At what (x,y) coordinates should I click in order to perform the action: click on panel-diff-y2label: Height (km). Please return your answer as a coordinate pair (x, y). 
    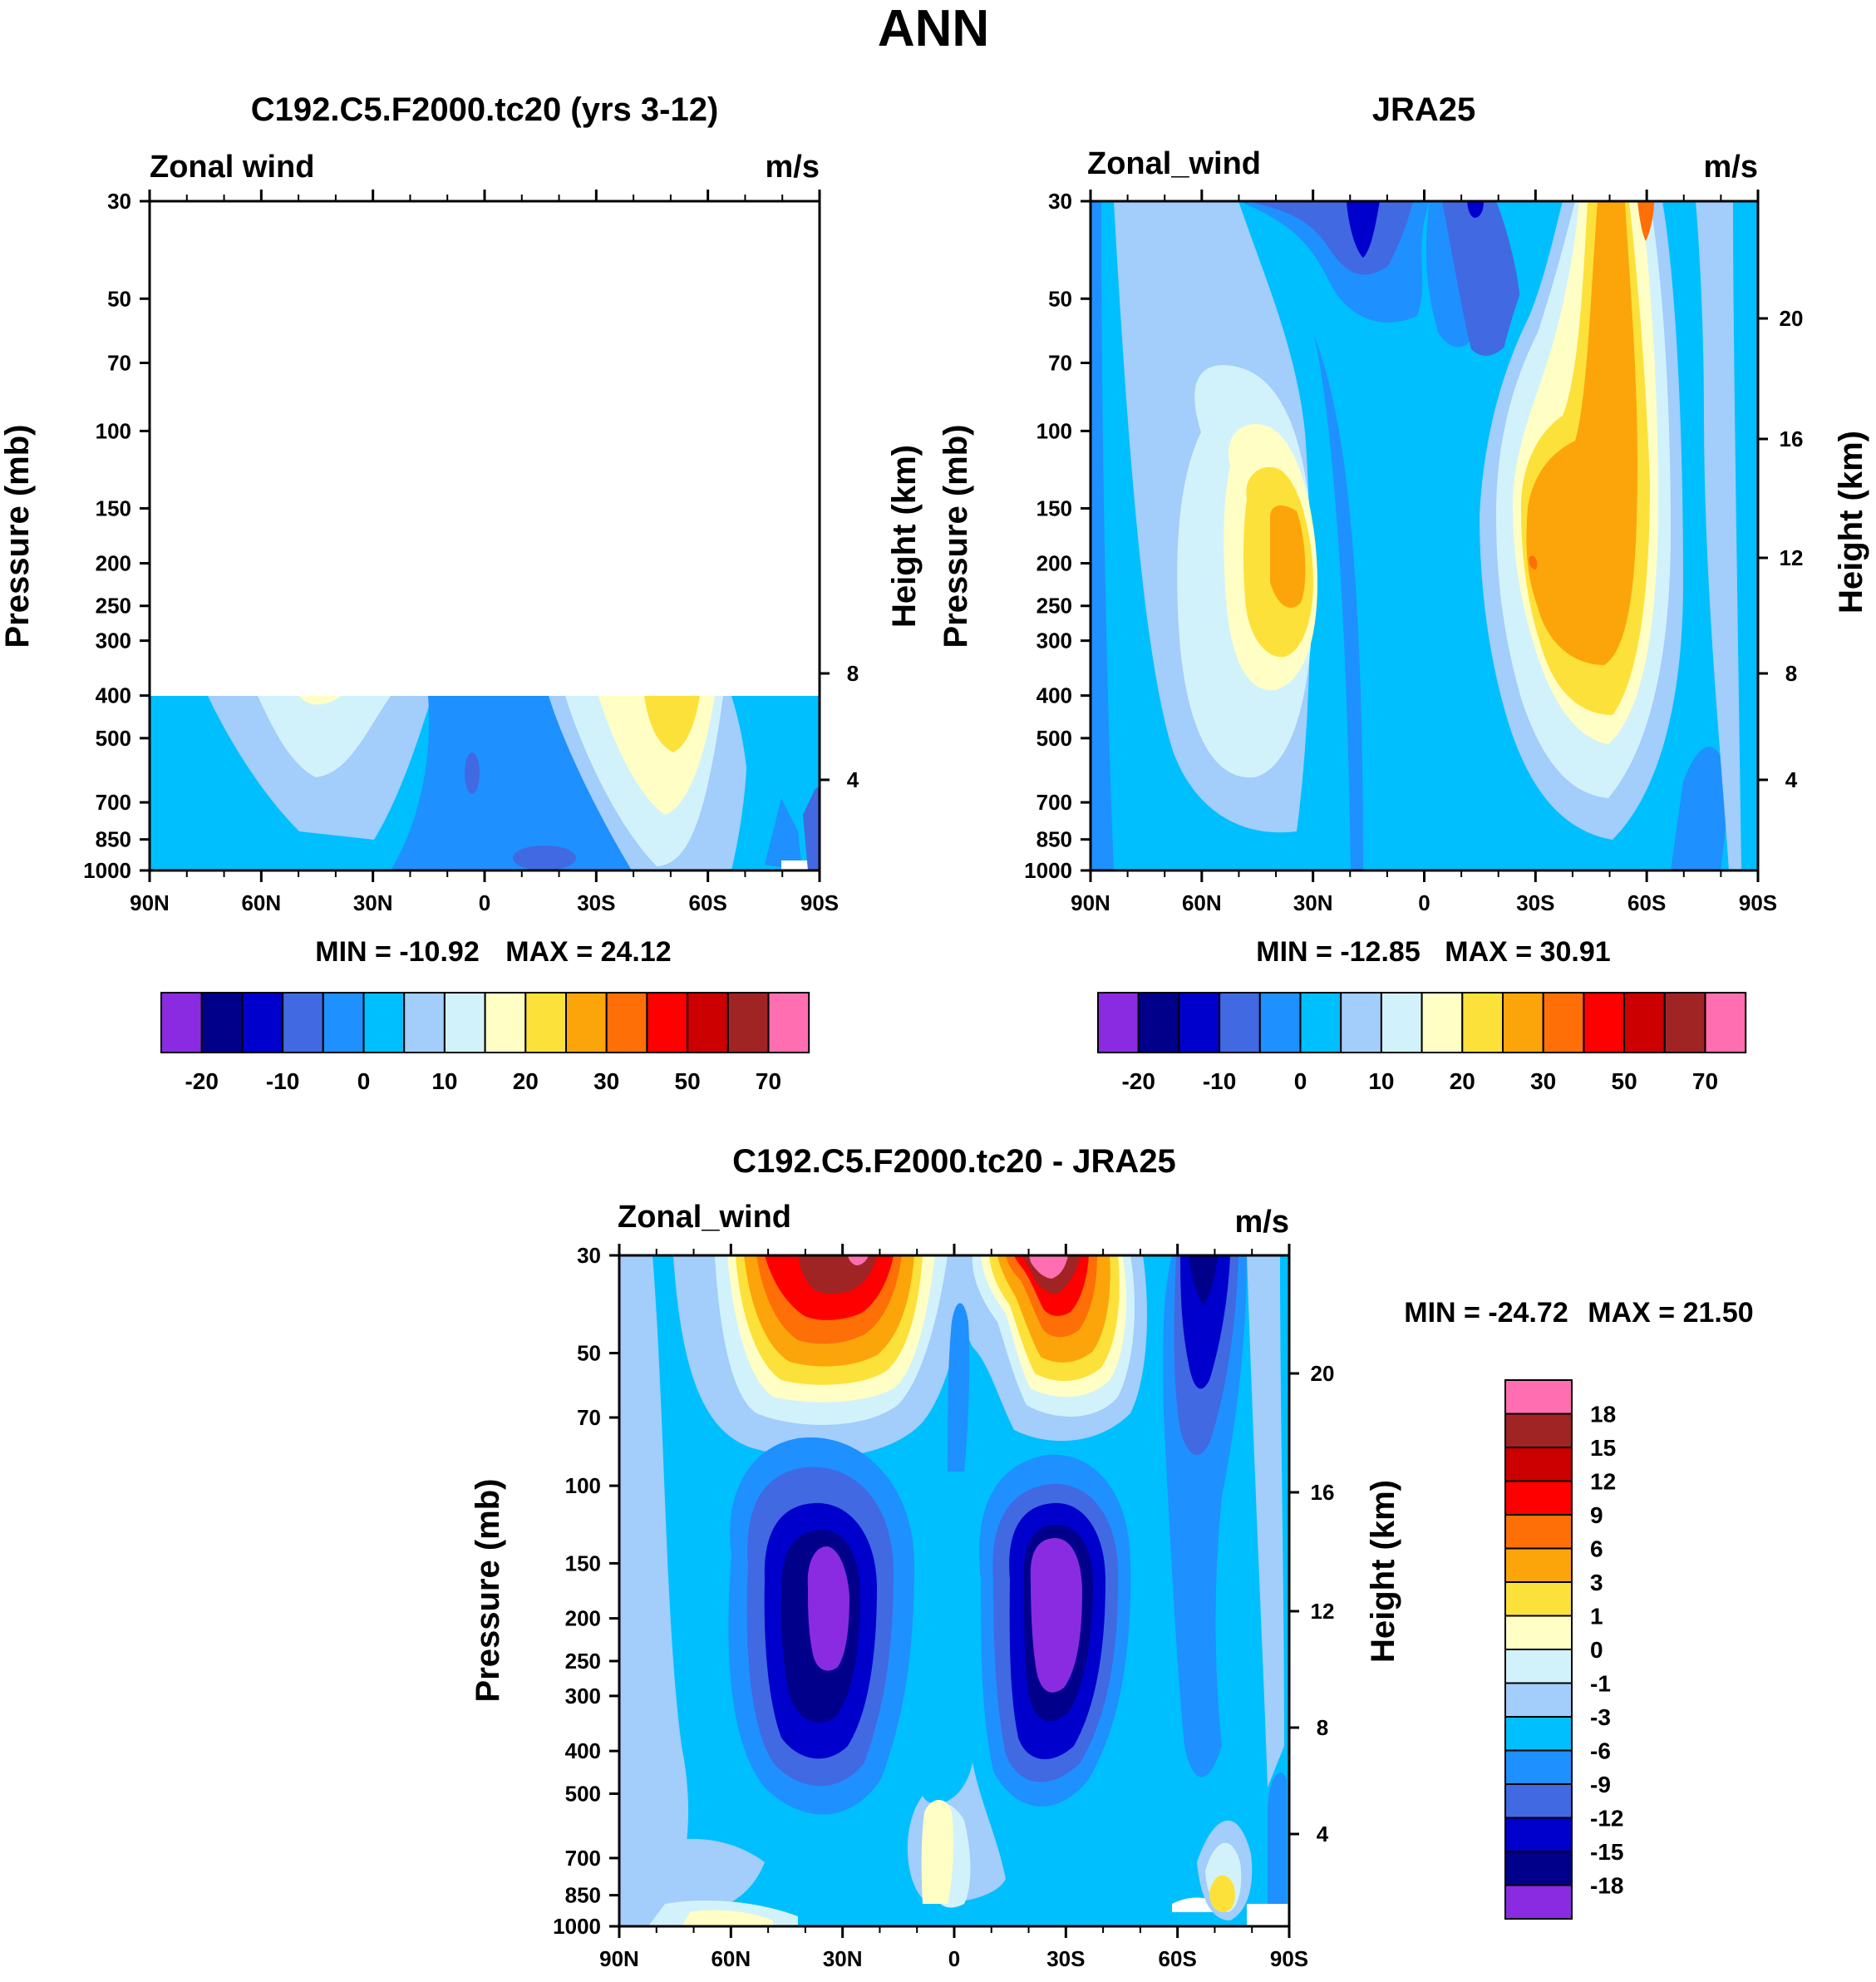
    Looking at the image, I should click on (1383, 1571).